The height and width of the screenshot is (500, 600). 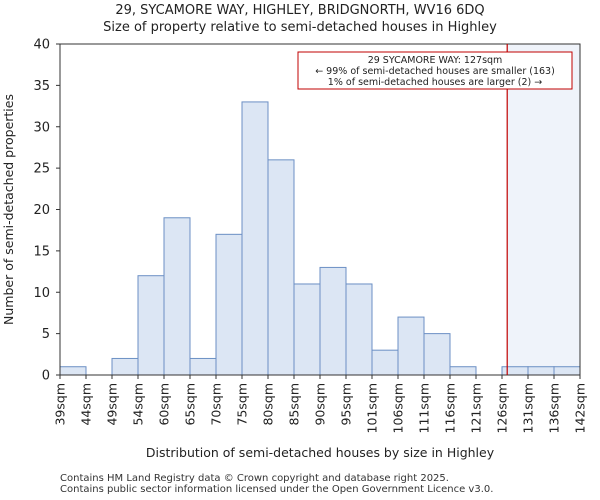 I want to click on x-tick-label: 65sqm, so click(x=190, y=404).